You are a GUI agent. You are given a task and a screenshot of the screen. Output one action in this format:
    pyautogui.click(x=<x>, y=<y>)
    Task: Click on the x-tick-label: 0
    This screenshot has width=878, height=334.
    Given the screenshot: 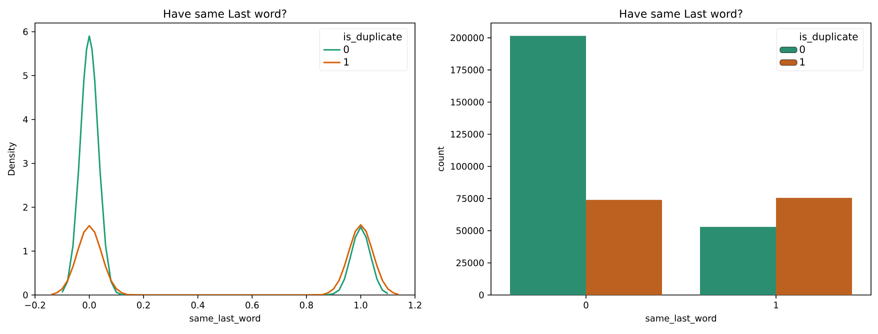 What is the action you would take?
    pyautogui.click(x=586, y=305)
    